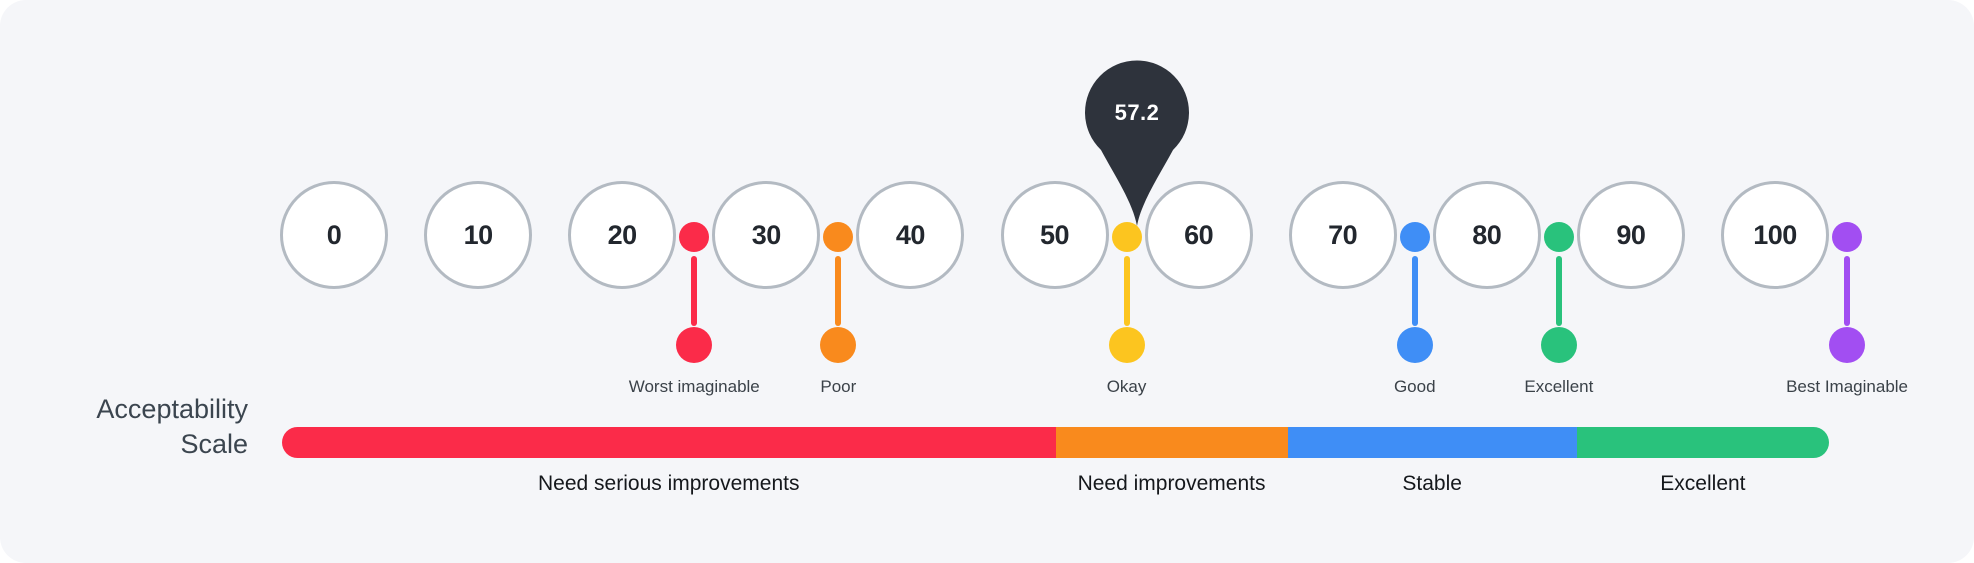 The height and width of the screenshot is (563, 1974). Describe the element at coordinates (1171, 483) in the screenshot. I see `bar-segment-label: Need improvements` at that location.